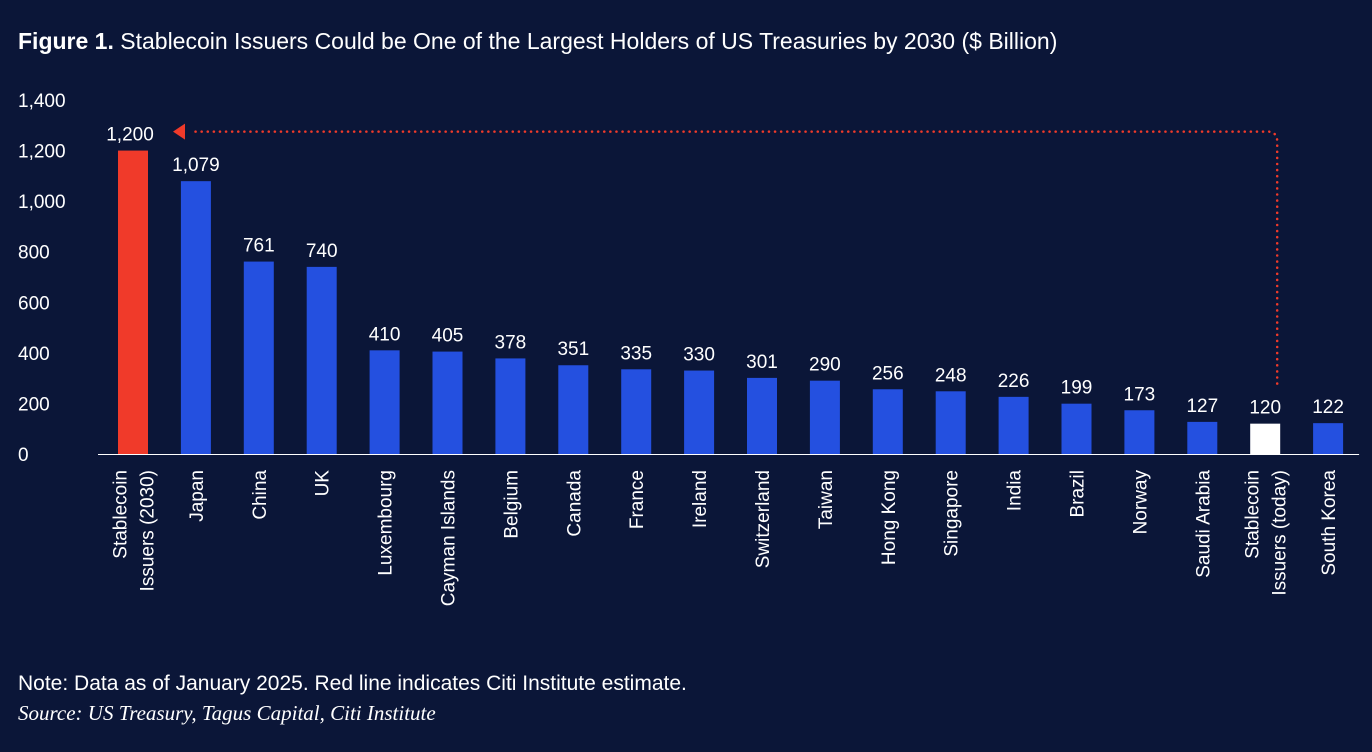 The height and width of the screenshot is (752, 1372). Describe the element at coordinates (636, 411) in the screenshot. I see `bar-france` at that location.